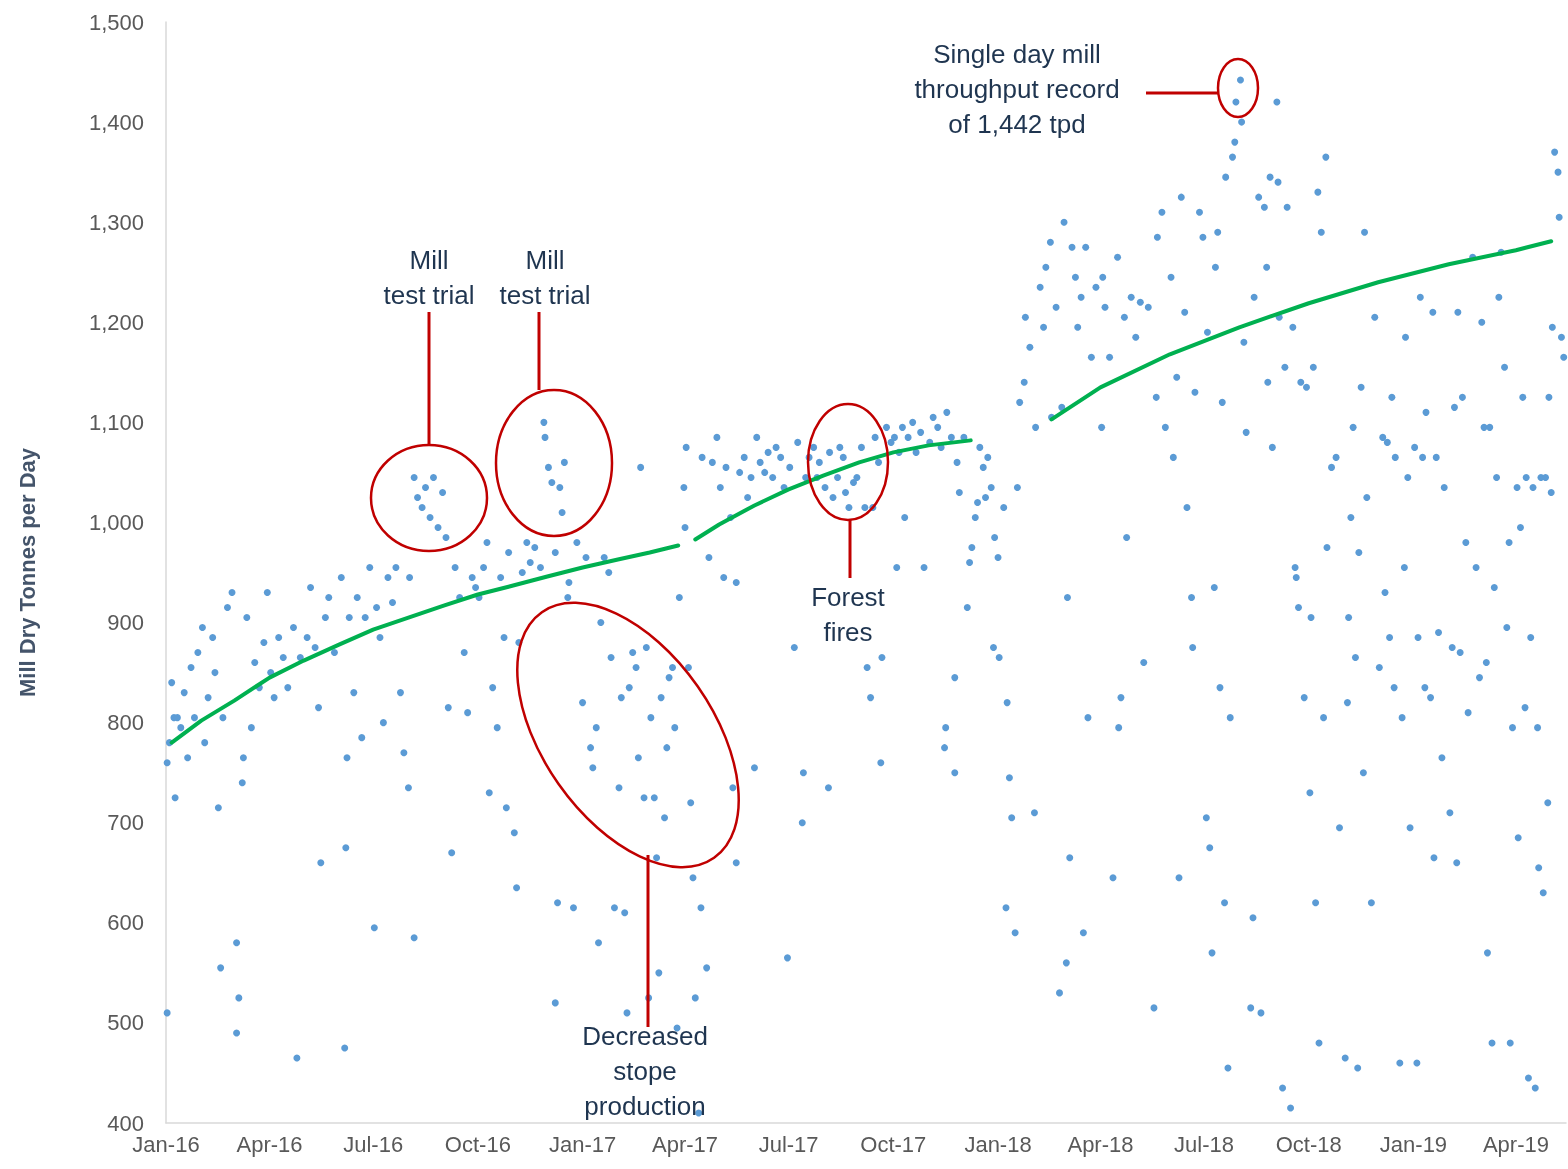 This screenshot has width=1568, height=1169. I want to click on y-axis-title: Mill Dry Tonnes per Day, so click(27, 572).